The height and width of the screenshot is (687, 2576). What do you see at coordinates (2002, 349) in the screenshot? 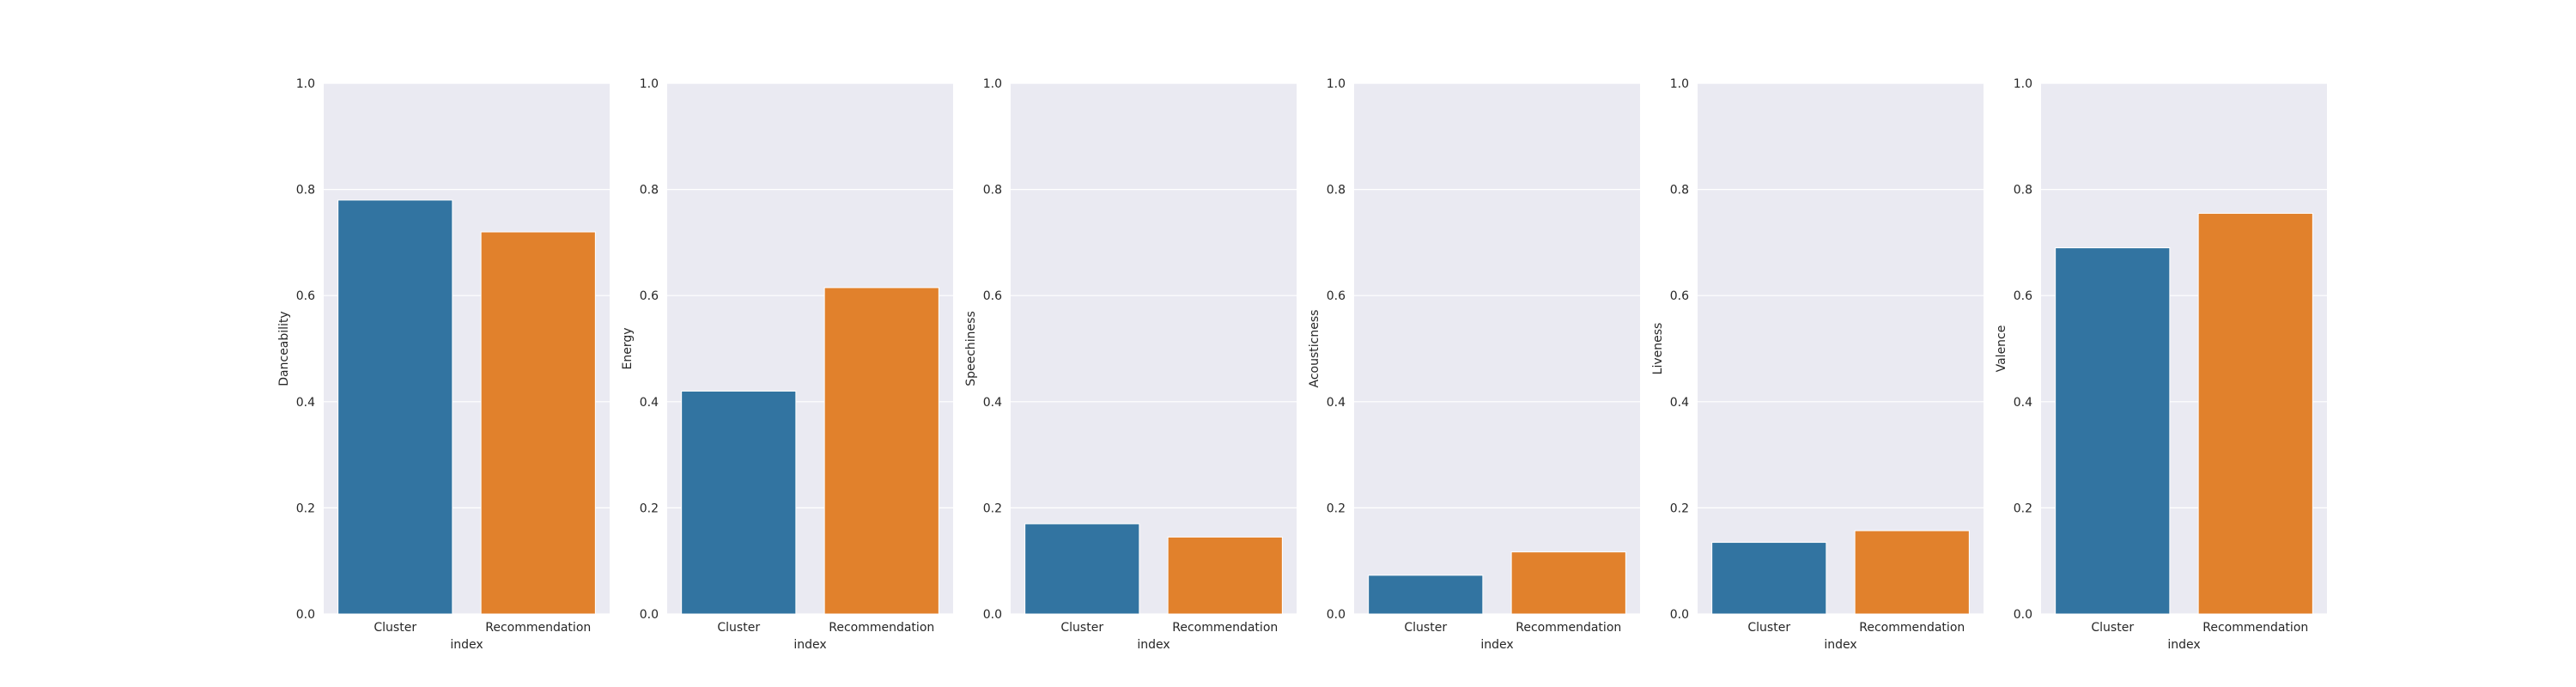
I see `y-axis-label: Valence` at bounding box center [2002, 349].